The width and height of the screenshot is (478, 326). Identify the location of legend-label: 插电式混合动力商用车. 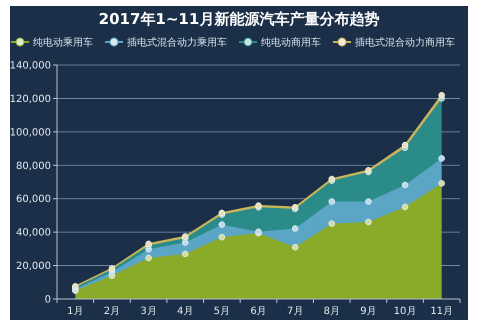
(405, 42).